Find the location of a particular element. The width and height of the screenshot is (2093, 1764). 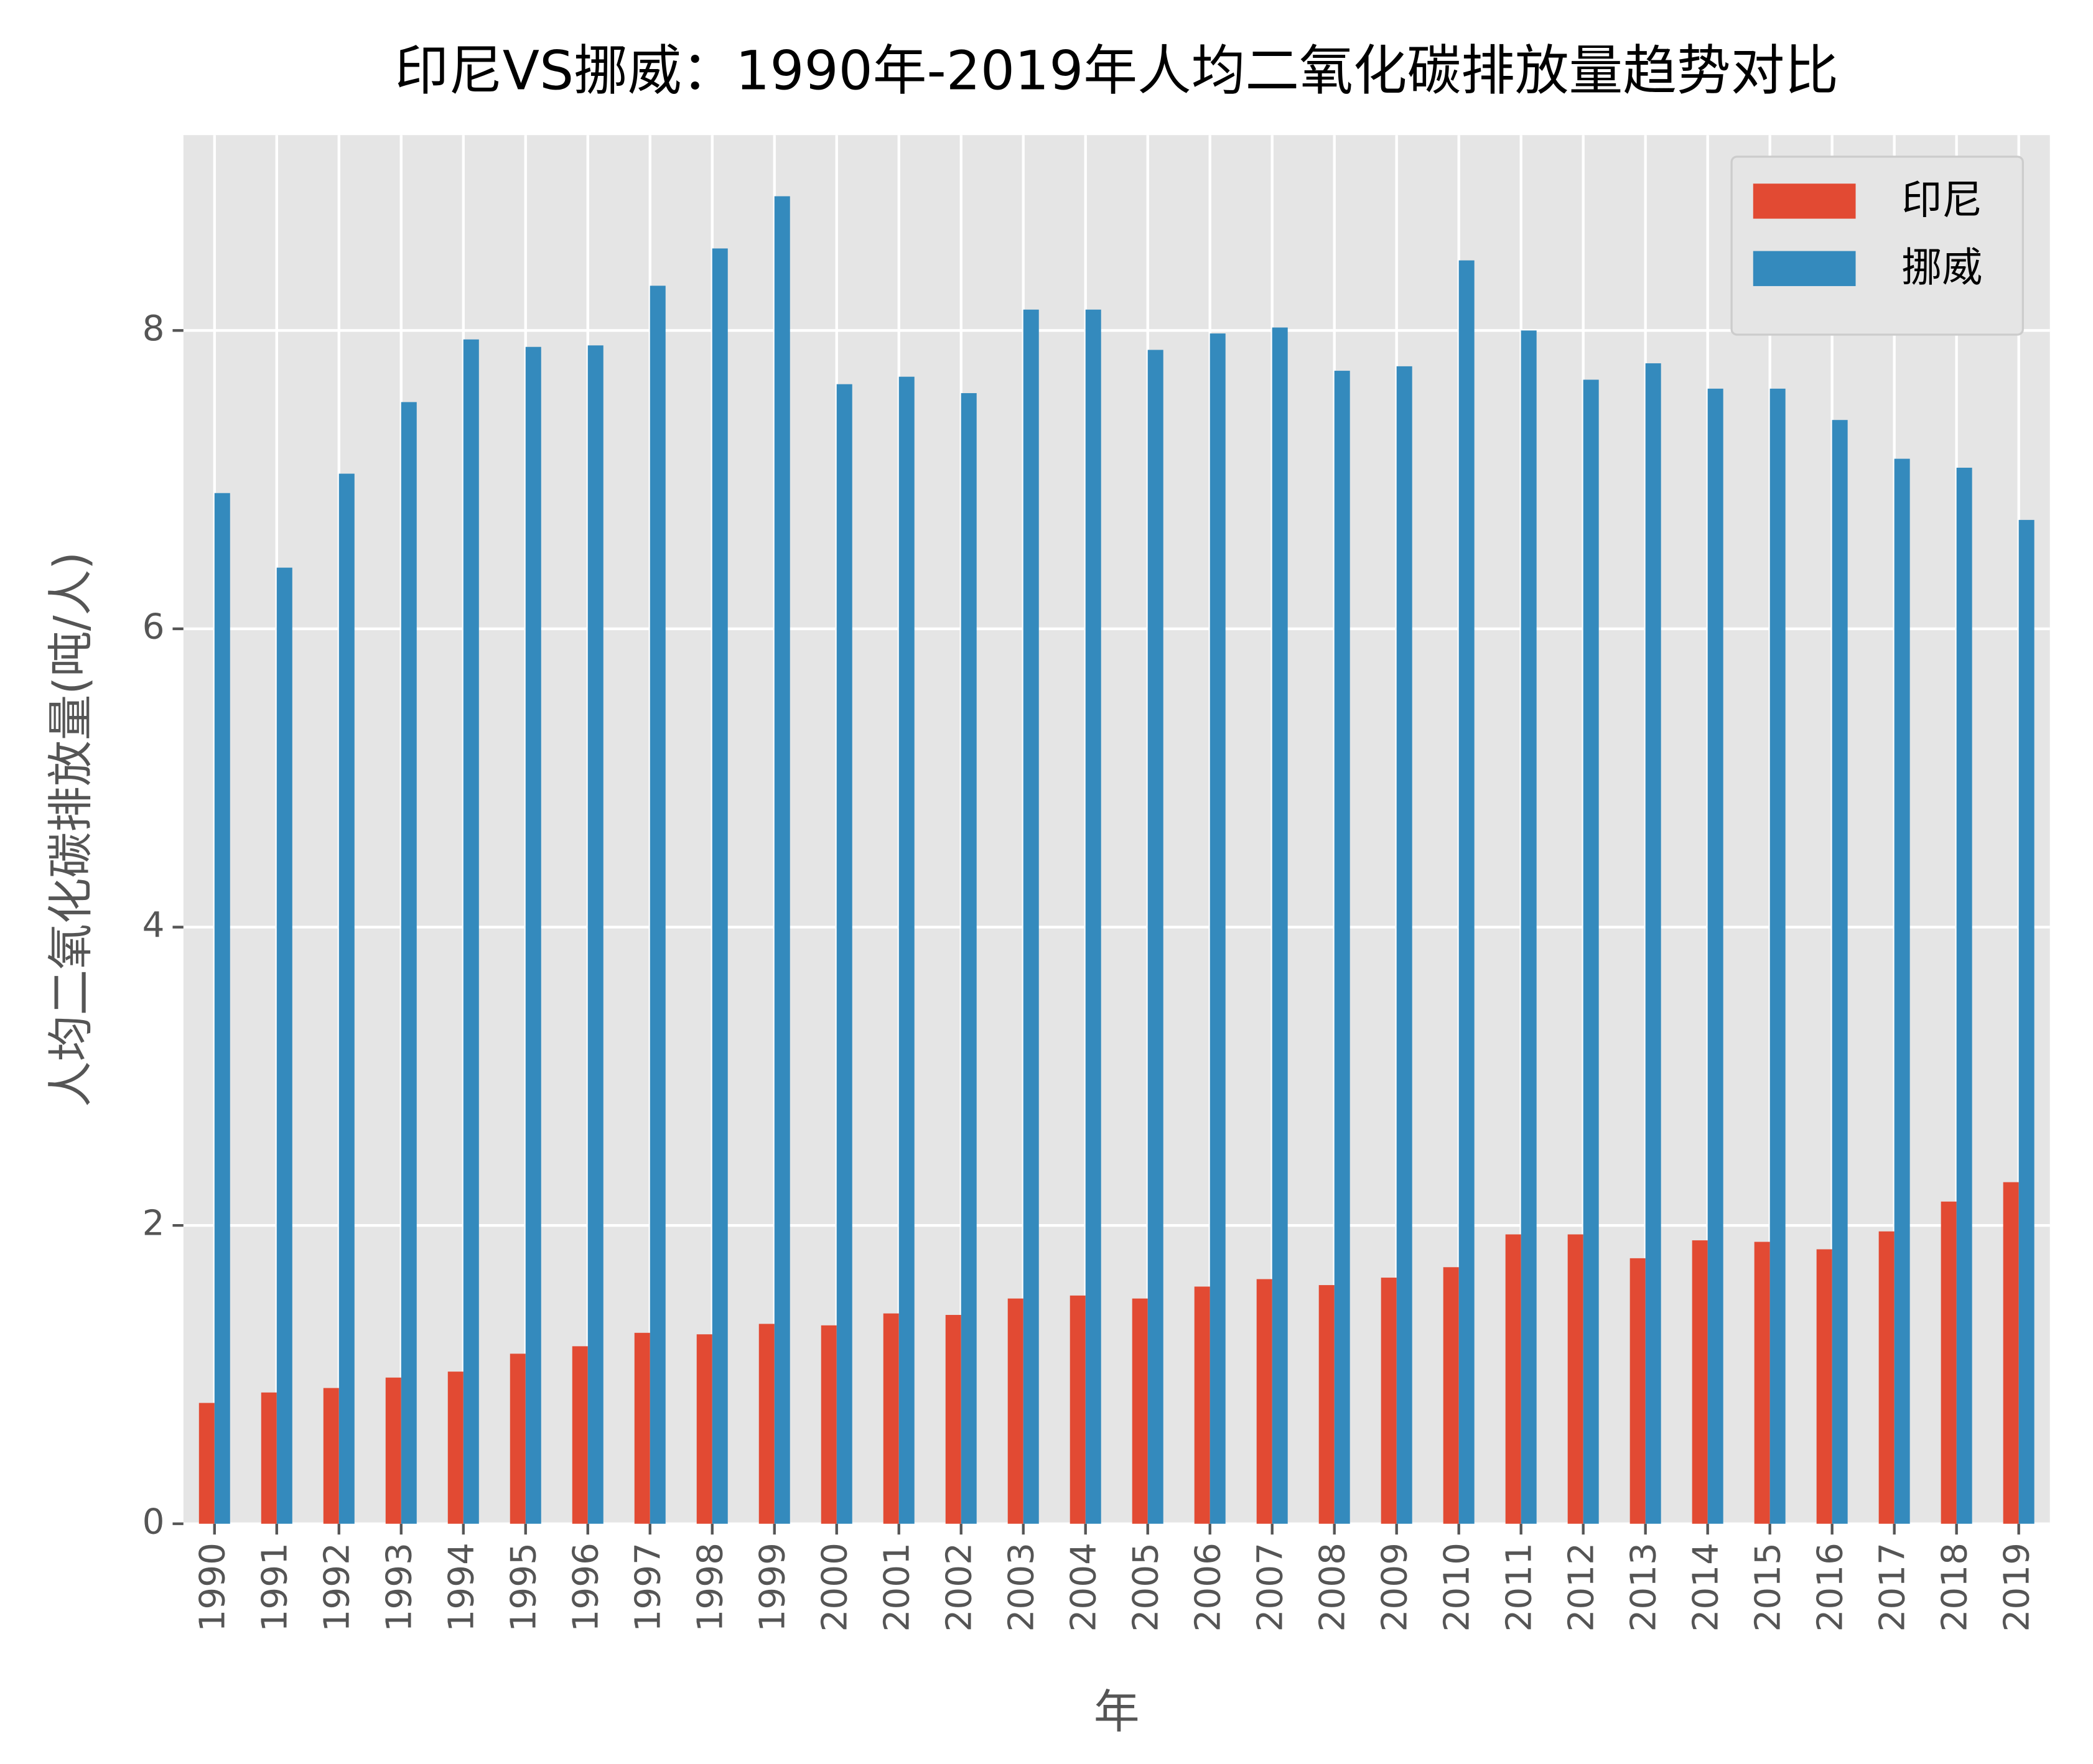

chart-title: 印尼VS挪威：1990年-2019年人均二氧化碳排放量趋势对比 is located at coordinates (1116, 71).